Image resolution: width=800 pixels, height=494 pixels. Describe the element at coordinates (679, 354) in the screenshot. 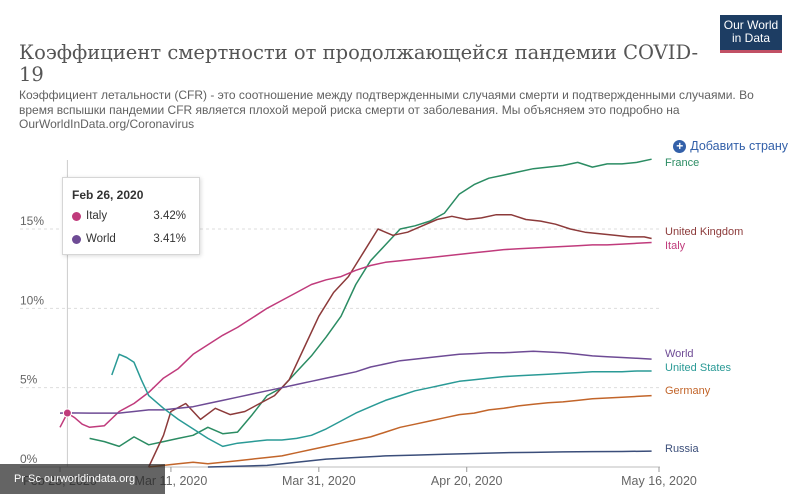

I see `series-label: World` at that location.